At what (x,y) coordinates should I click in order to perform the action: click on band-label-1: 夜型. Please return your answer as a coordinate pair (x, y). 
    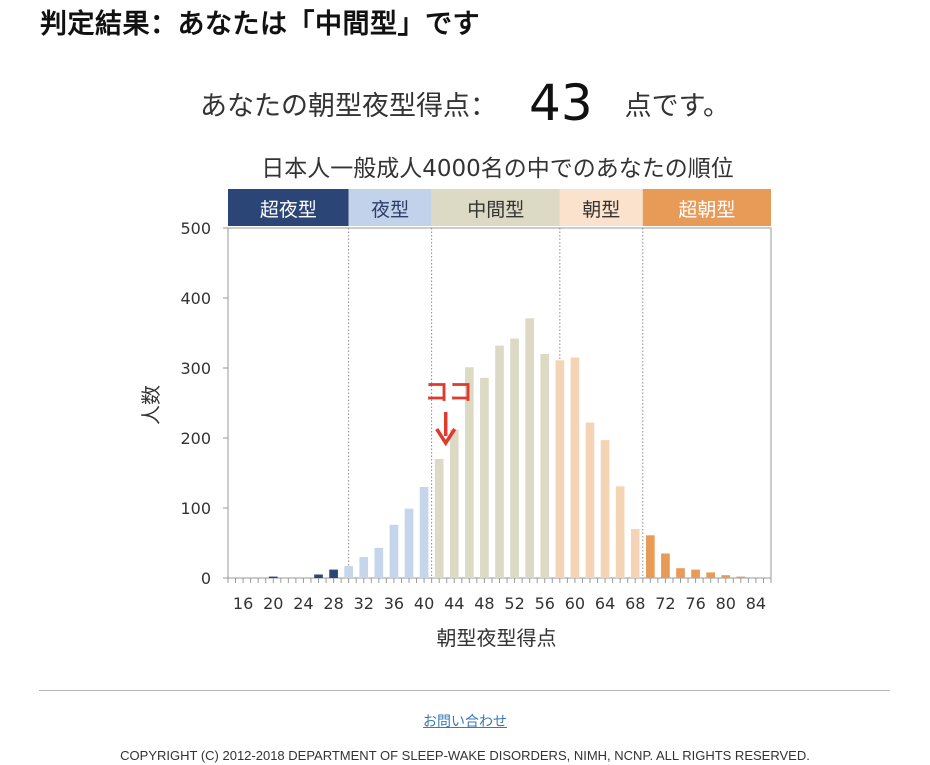
    Looking at the image, I should click on (390, 210).